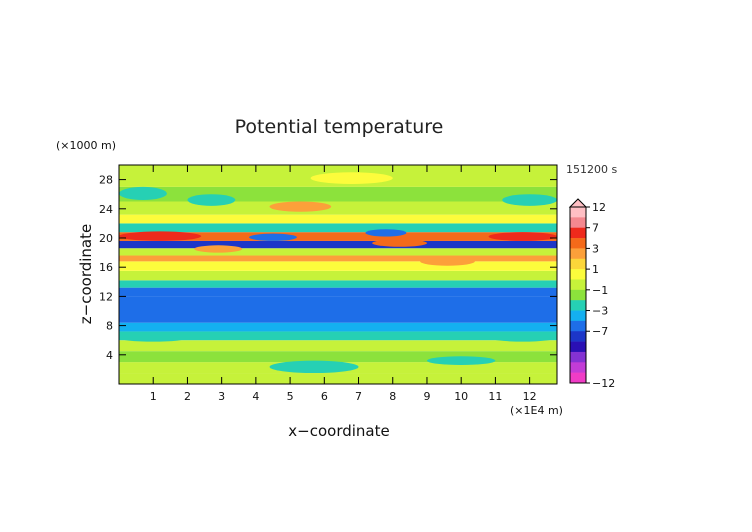 The width and height of the screenshot is (752, 532). What do you see at coordinates (600, 311) in the screenshot?
I see `colorbar-tick-label: −3` at bounding box center [600, 311].